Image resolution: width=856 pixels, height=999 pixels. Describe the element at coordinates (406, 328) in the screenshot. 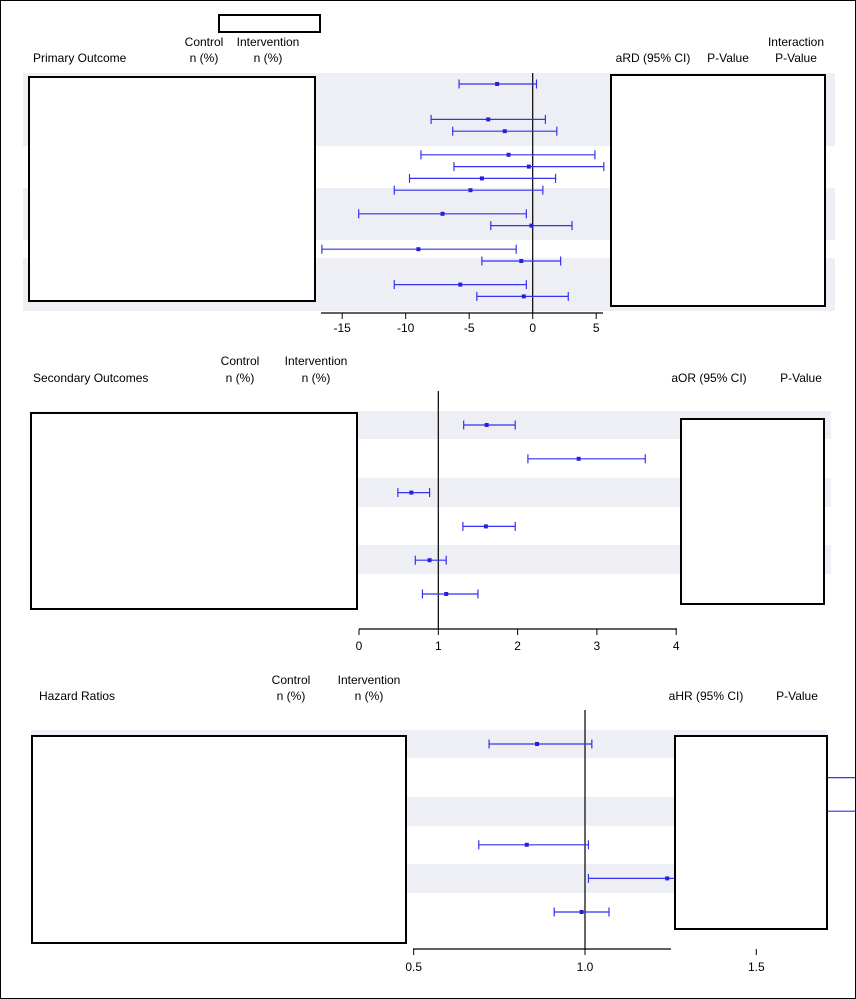

I see `x-tick-label: -10` at that location.